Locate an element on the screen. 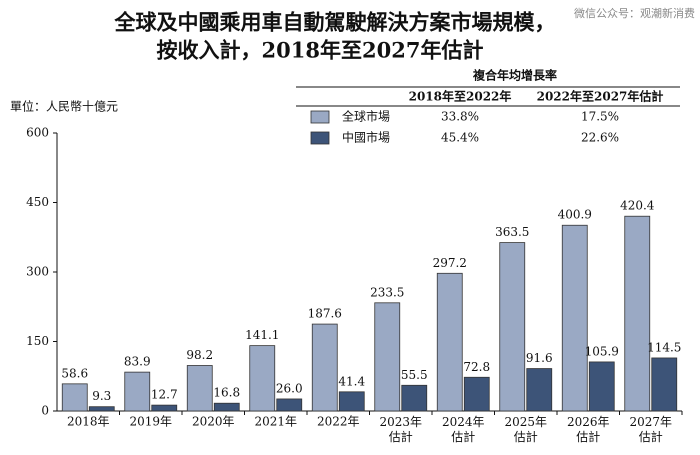 The height and width of the screenshot is (455, 700). table-header: 複合年均增長率 is located at coordinates (514, 75).